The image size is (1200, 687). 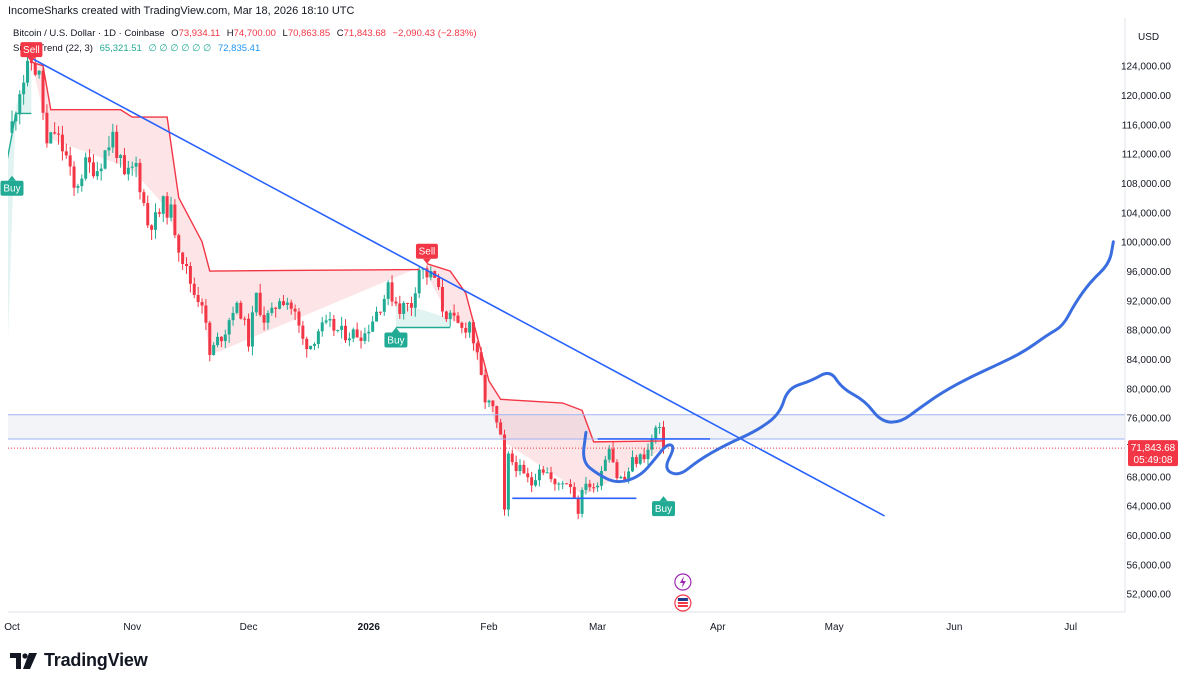 I want to click on price-tick-label: 88,000.00, so click(x=1149, y=331).